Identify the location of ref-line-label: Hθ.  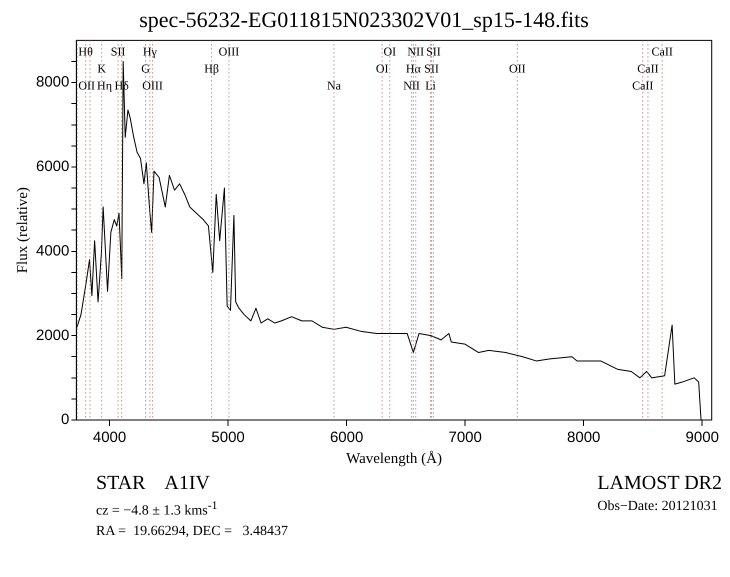
(86, 51).